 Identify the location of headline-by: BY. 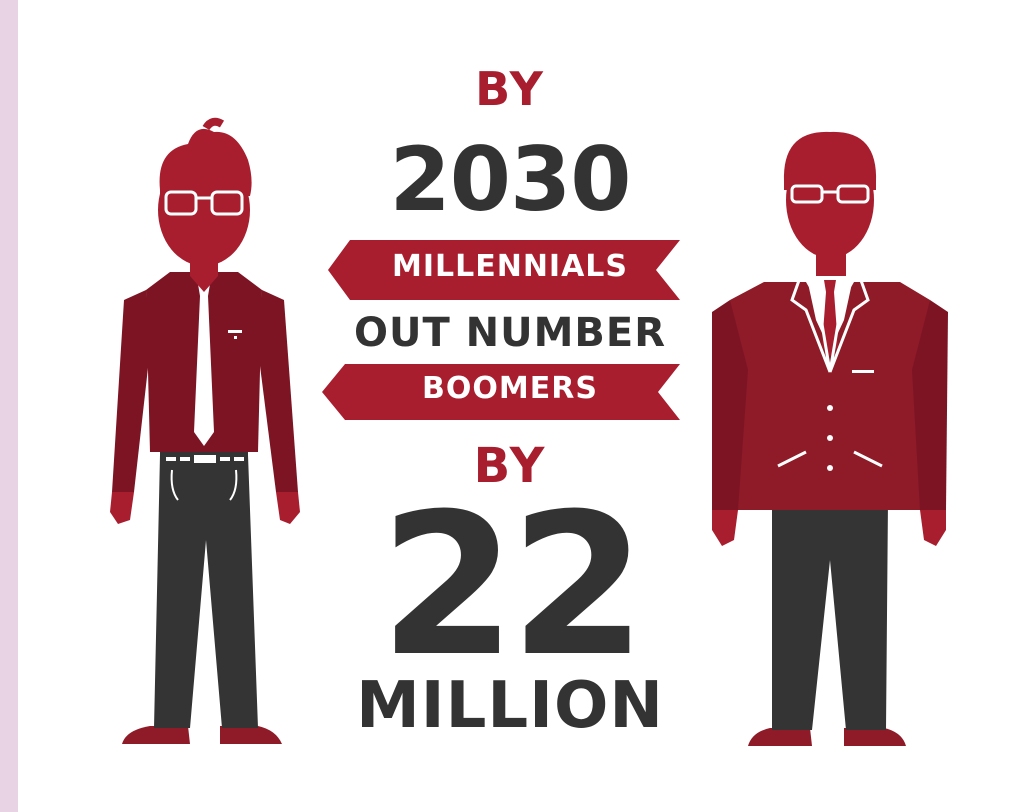
(510, 89).